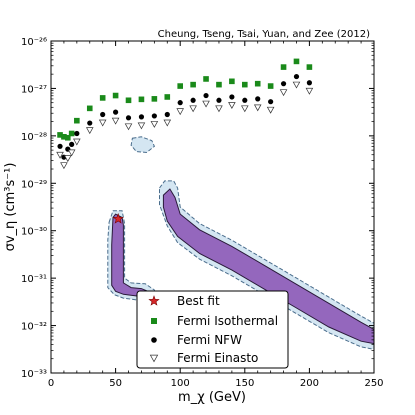  Describe the element at coordinates (34, 232) in the screenshot. I see `y-tick-label: 10⁻³⁰` at that location.